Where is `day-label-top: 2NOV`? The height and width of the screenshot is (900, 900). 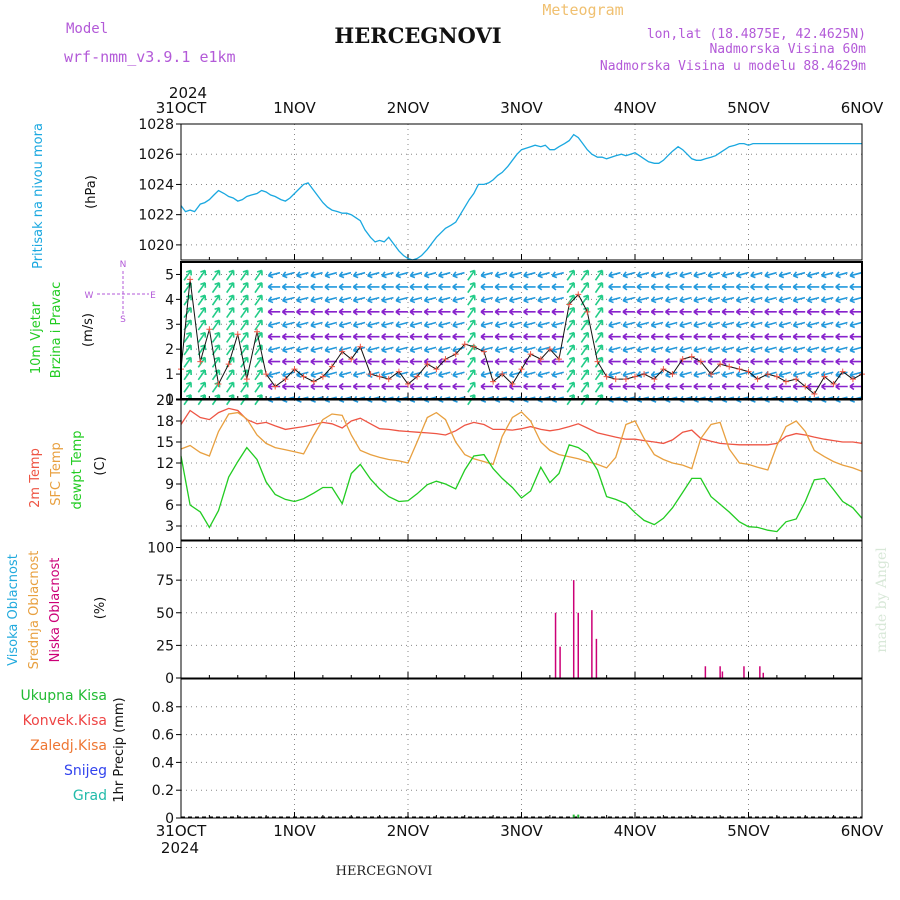
day-label-top: 2NOV is located at coordinates (408, 108).